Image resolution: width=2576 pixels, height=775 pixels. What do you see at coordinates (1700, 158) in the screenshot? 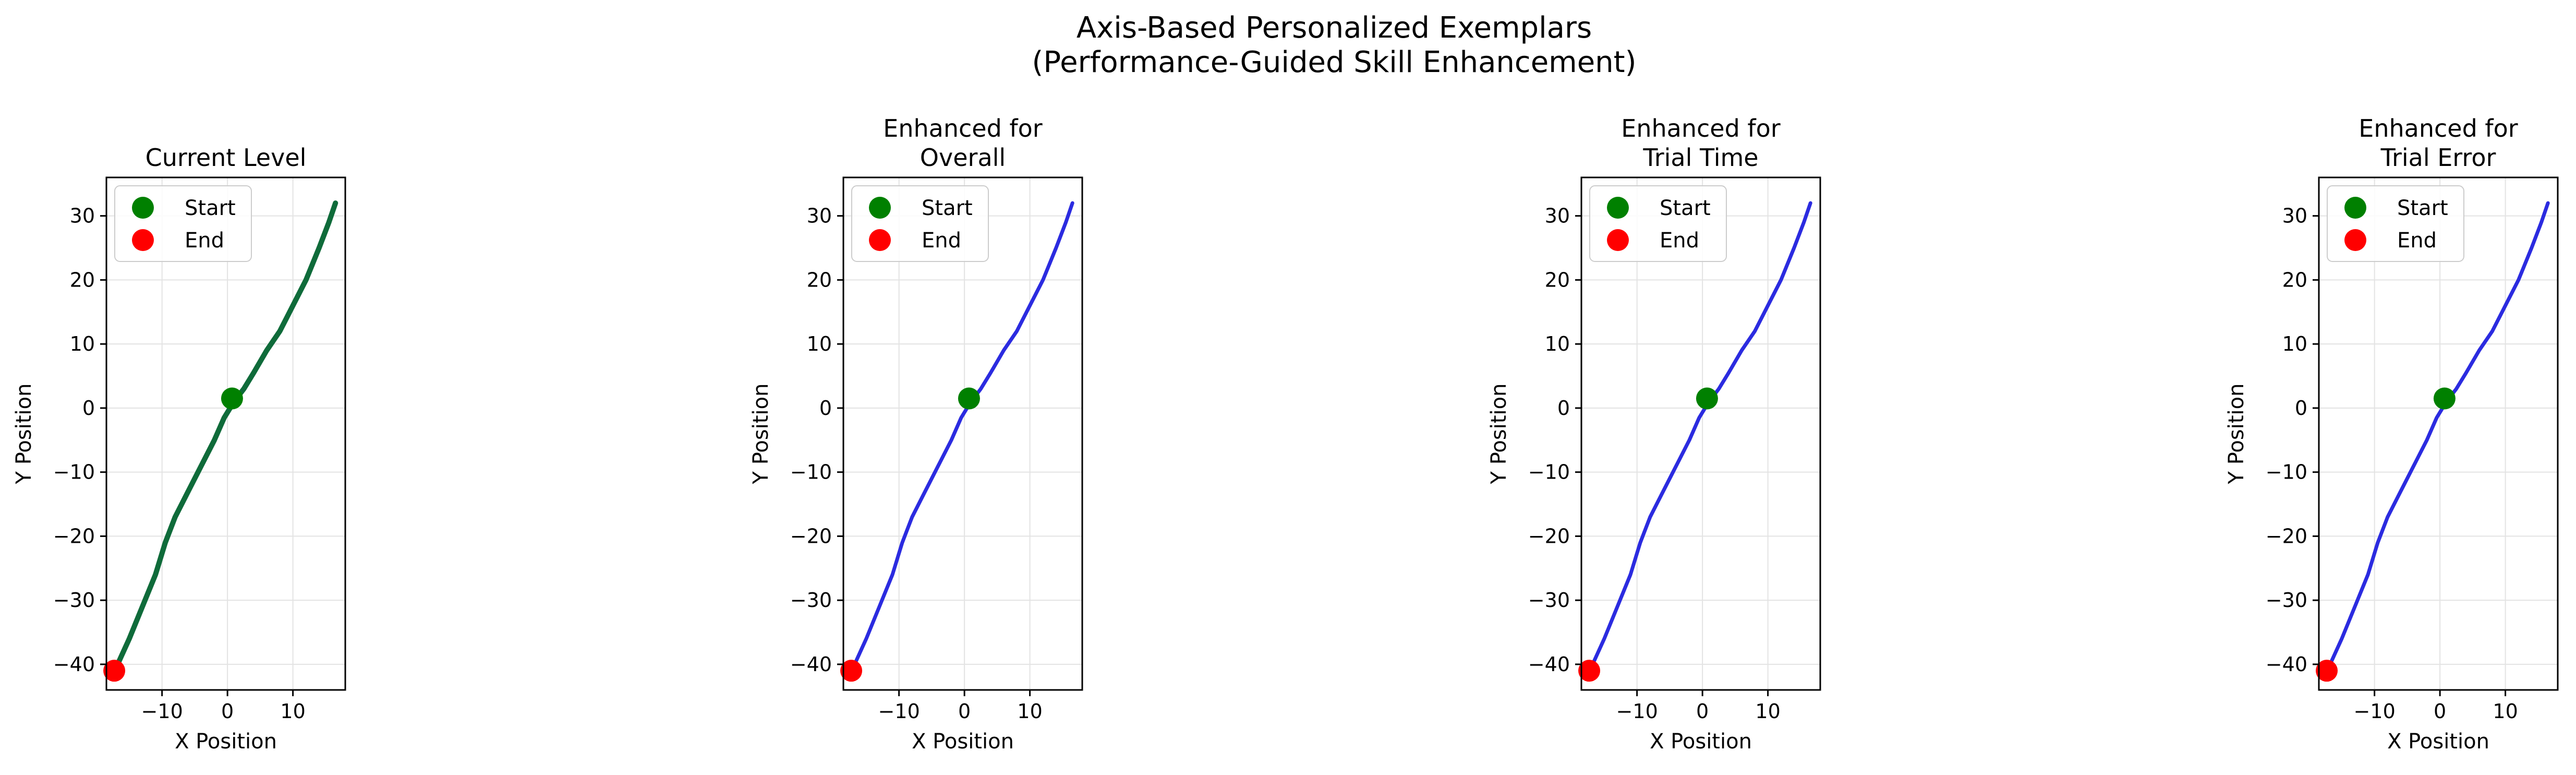
I see `panel-title: Trial Time` at bounding box center [1700, 158].